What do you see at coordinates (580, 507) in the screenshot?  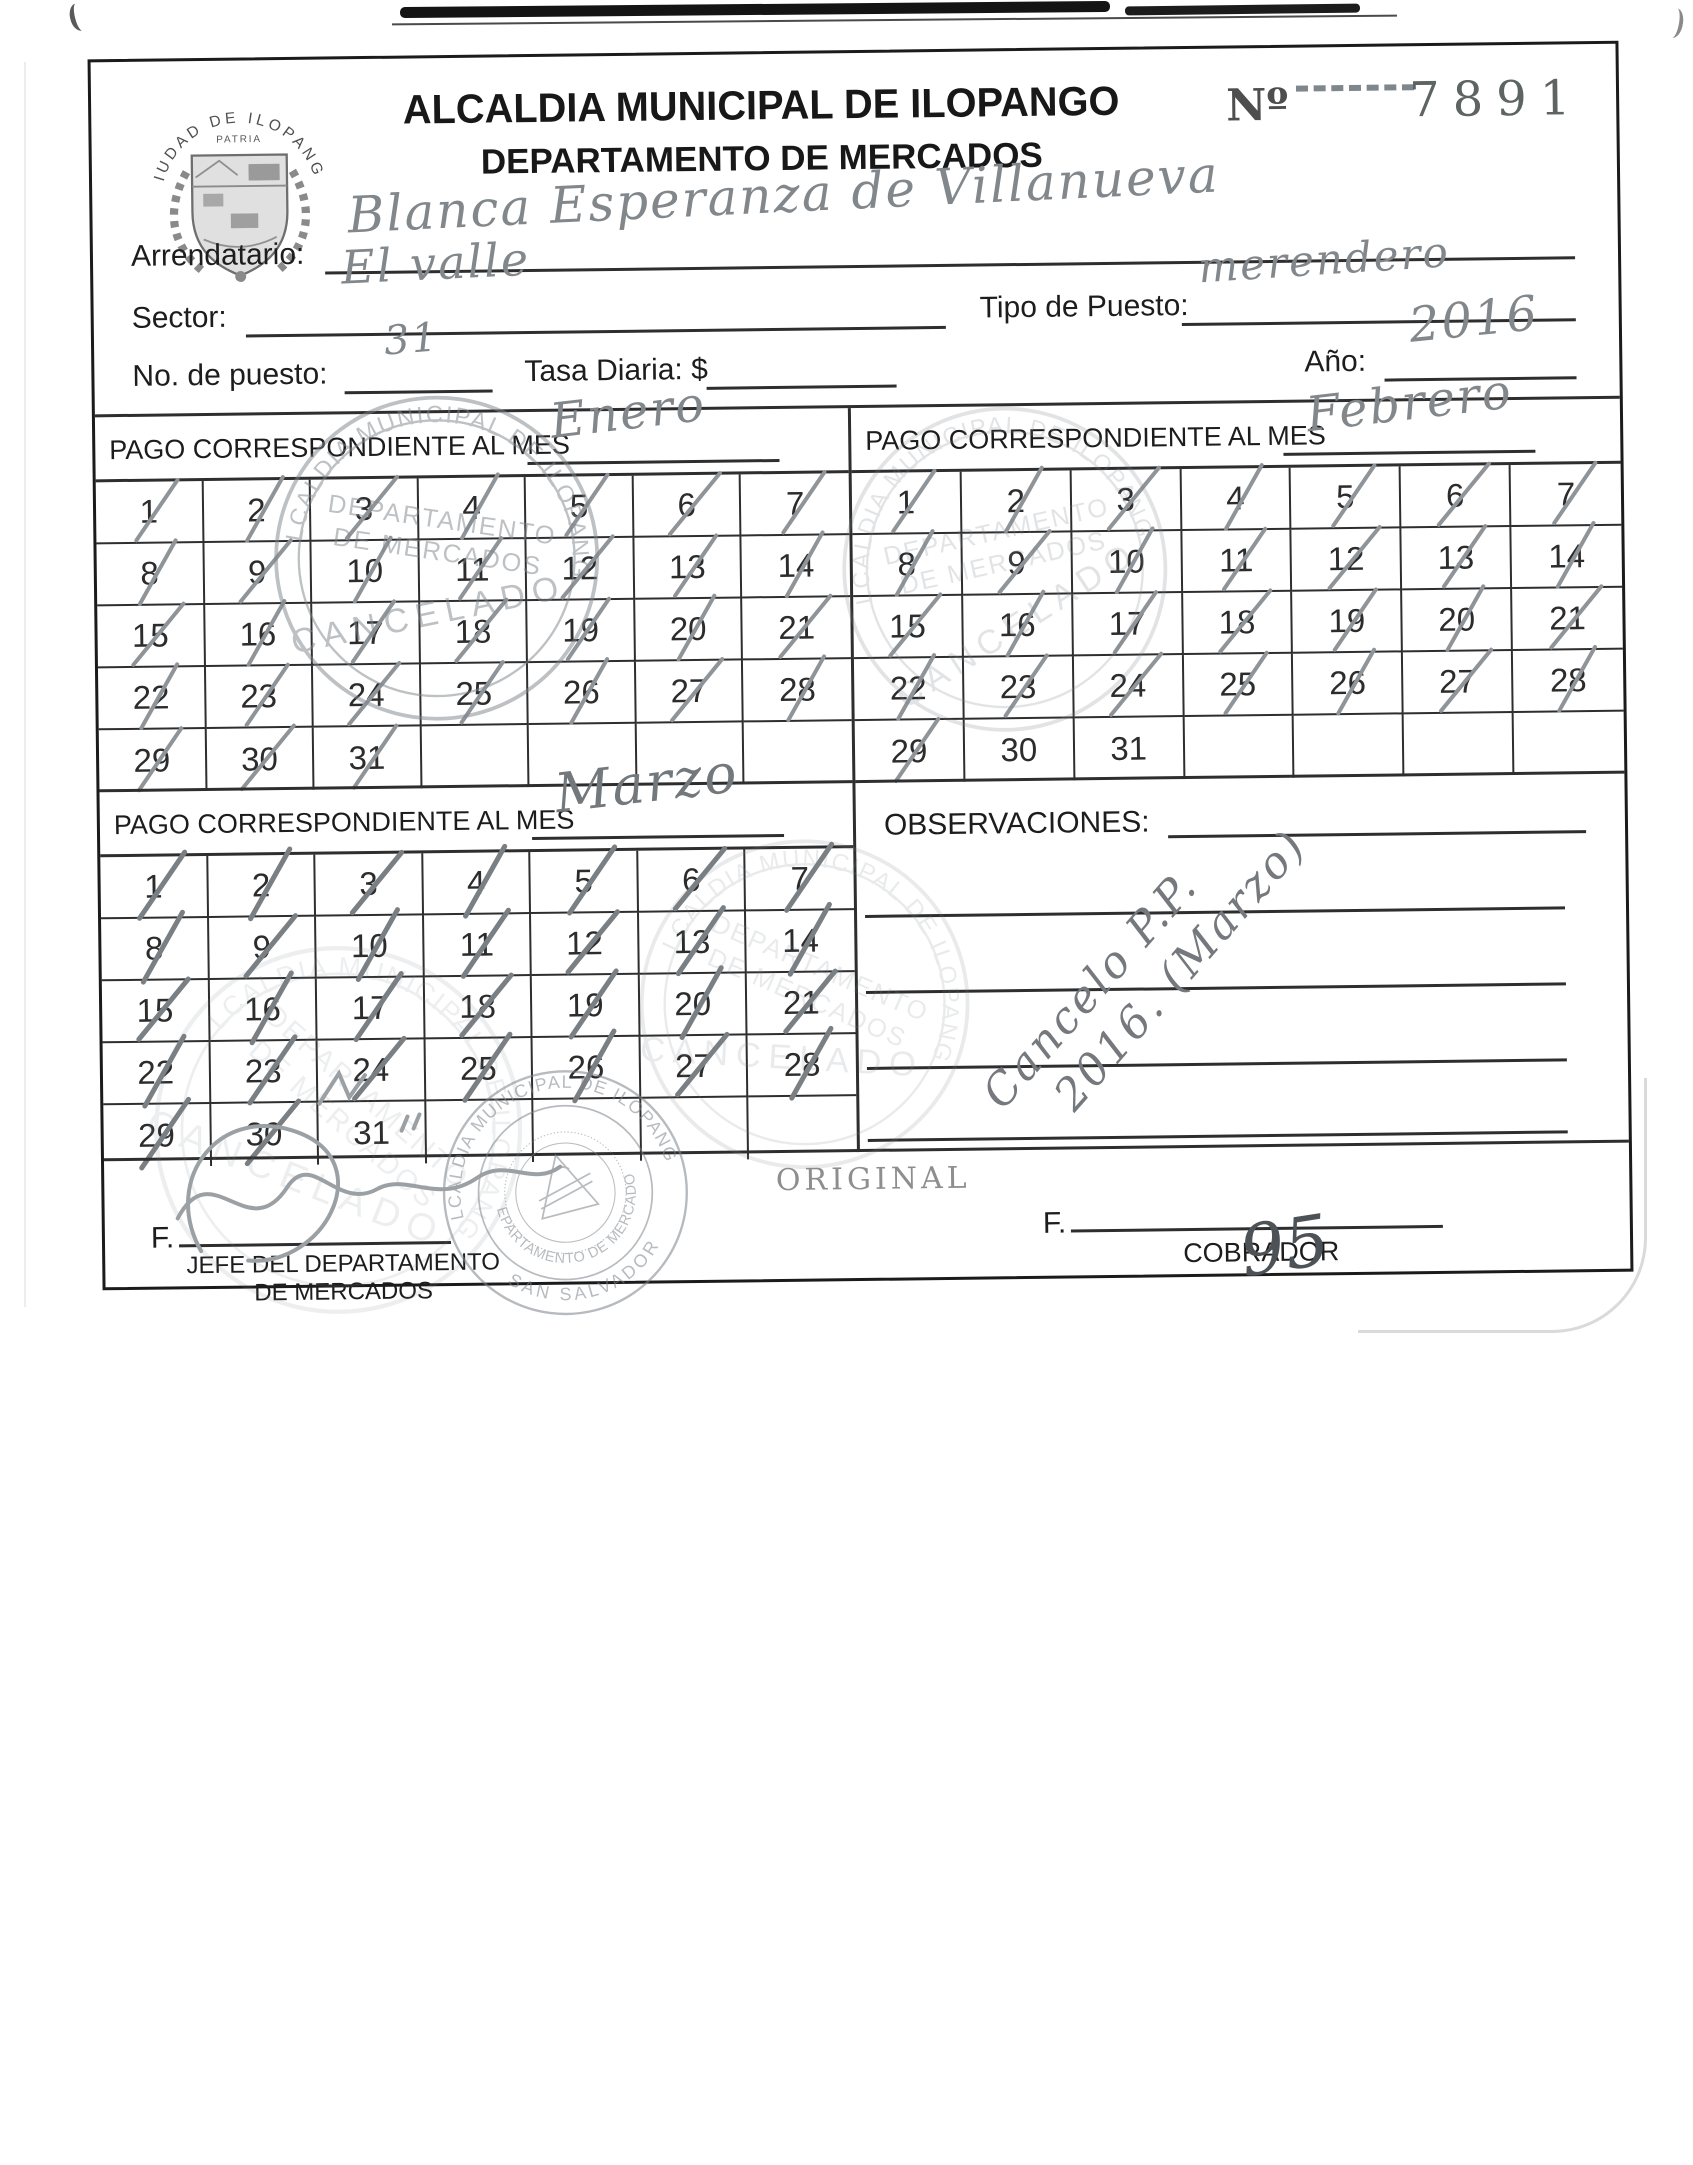 I see `calendar-day-cell: 5` at bounding box center [580, 507].